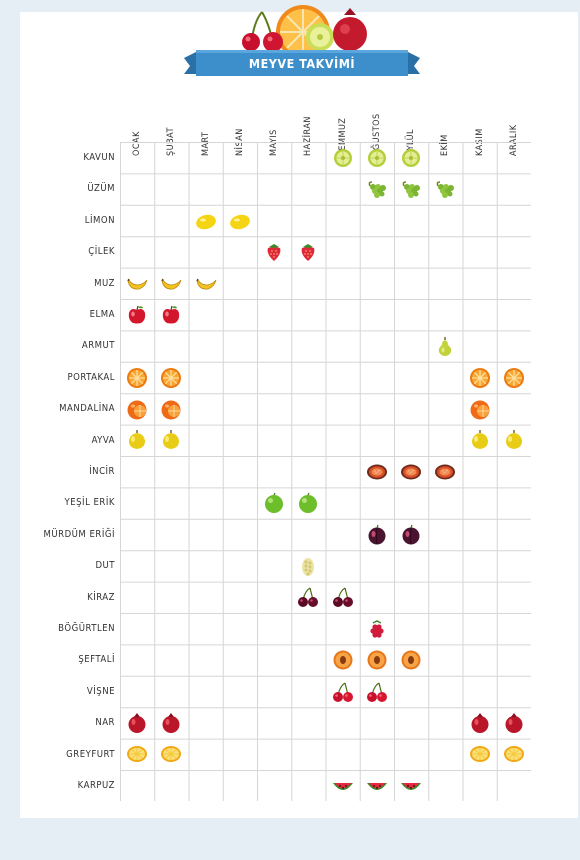 The height and width of the screenshot is (860, 580). What do you see at coordinates (86, 628) in the screenshot?
I see `fruit-label: BÖĞÜRTLEN` at bounding box center [86, 628].